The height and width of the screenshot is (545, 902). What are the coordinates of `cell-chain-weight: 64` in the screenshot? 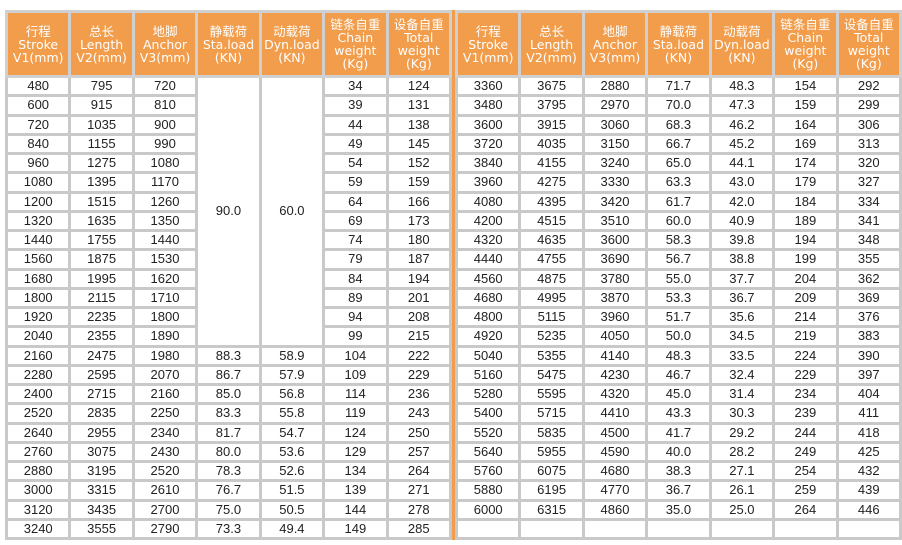 It's located at (355, 201).